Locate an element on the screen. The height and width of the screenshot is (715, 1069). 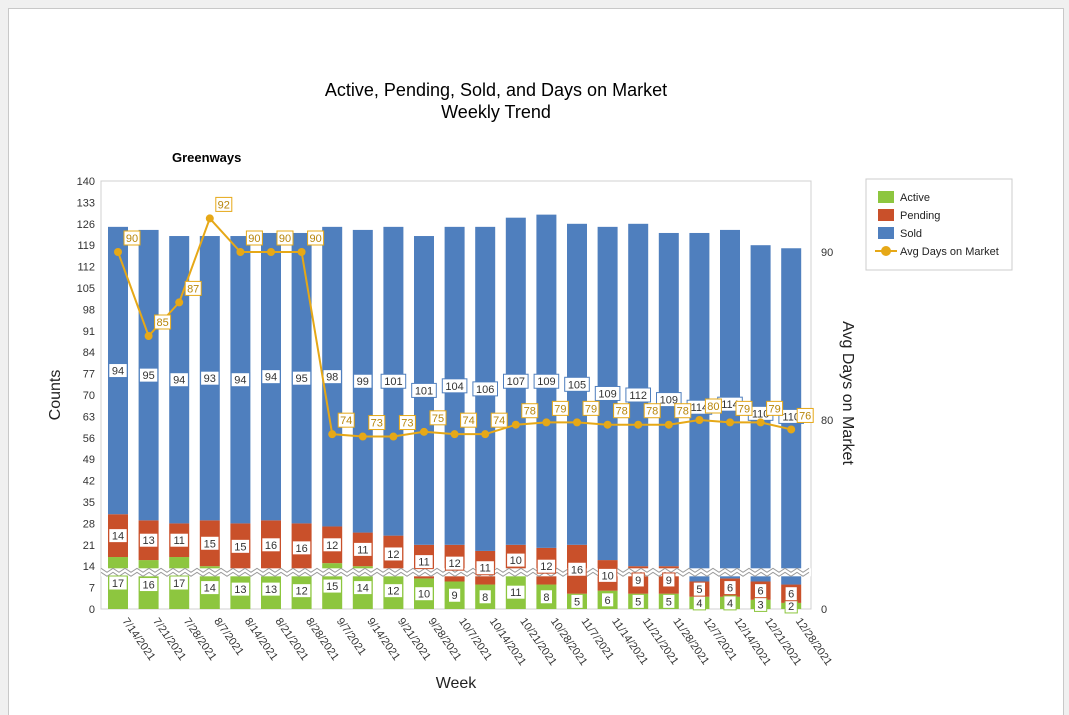
y2-axis-ticks: 0 80 90 is located at coordinates (827, 431).